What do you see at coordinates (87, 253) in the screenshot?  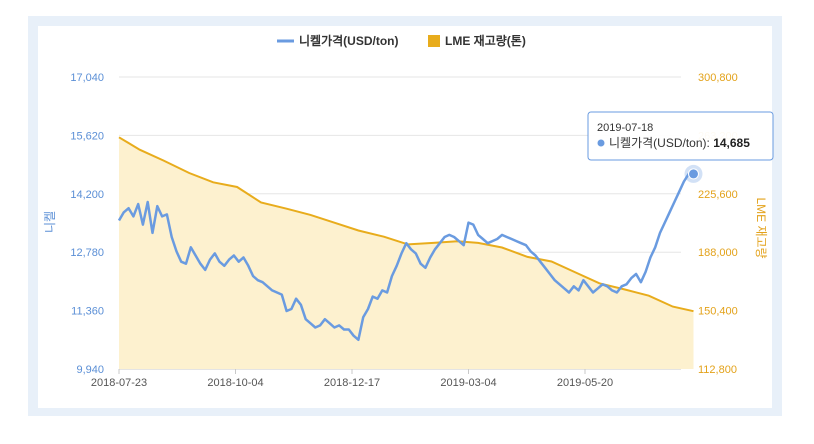 I see `y-left-tick-label: 12,780` at bounding box center [87, 253].